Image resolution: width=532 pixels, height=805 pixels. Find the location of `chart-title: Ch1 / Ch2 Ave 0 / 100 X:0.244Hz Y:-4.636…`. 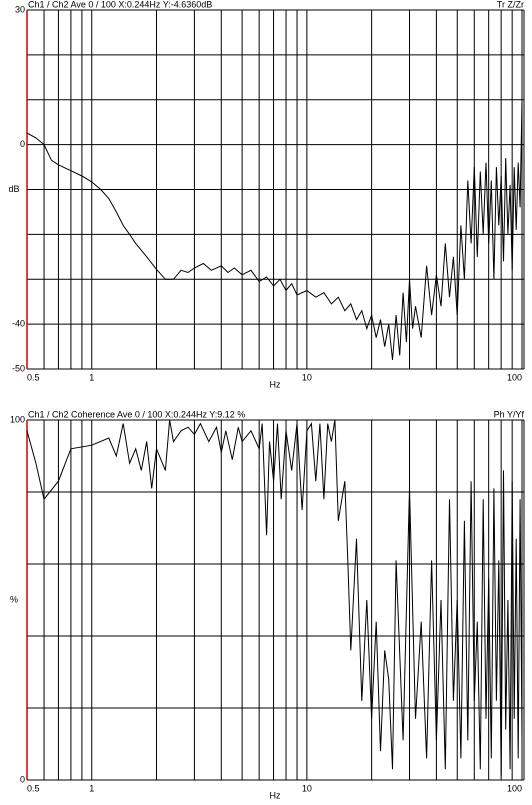

chart-title: Ch1 / Ch2 Ave 0 / 100 X:0.244Hz Y:-4.636… is located at coordinates (120, 4).